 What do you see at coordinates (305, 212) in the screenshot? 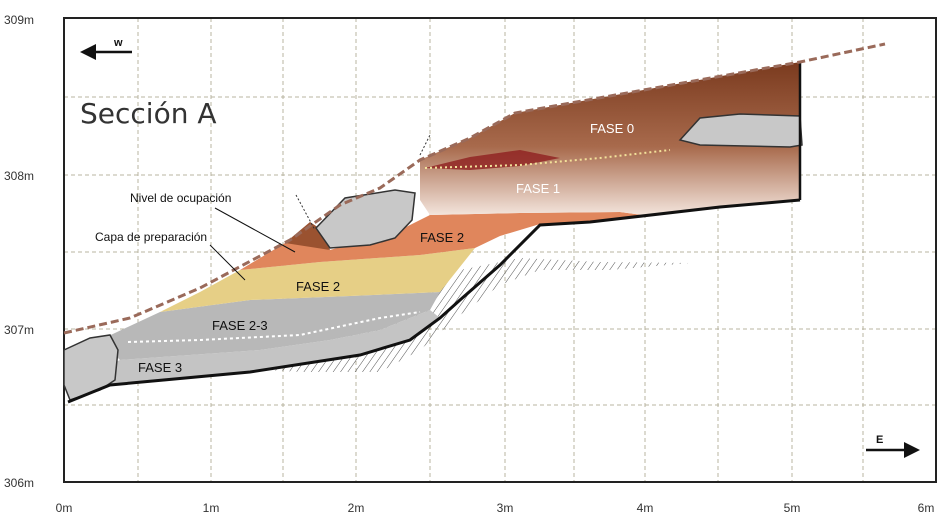
I see `section-cut-line-left` at bounding box center [305, 212].